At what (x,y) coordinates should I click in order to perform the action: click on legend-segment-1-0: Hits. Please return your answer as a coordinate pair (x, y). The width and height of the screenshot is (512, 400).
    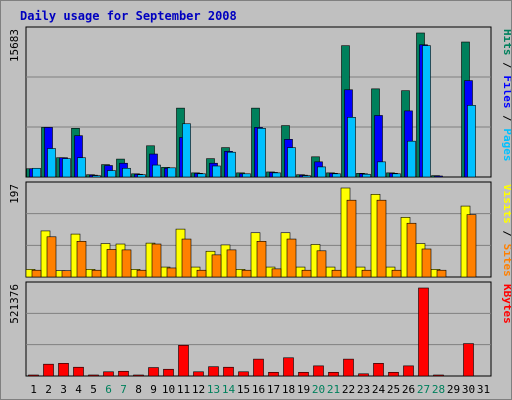
    Looking at the image, I should click on (506, 42).